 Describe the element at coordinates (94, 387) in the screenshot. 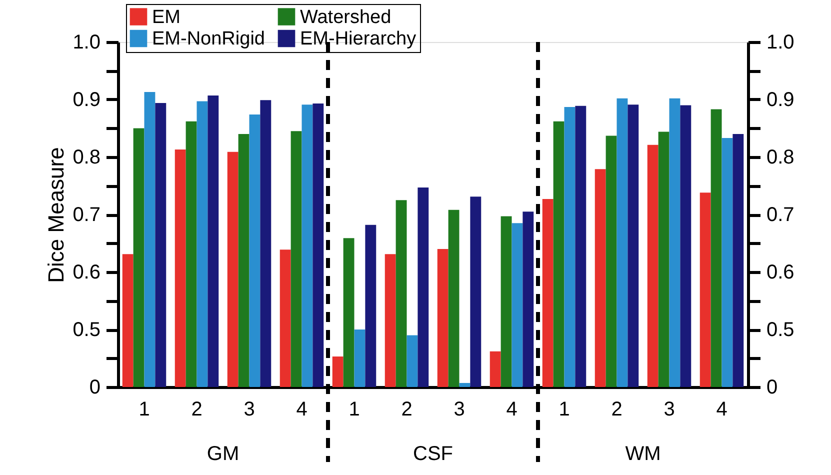

I see `y-tick-label: 0` at that location.